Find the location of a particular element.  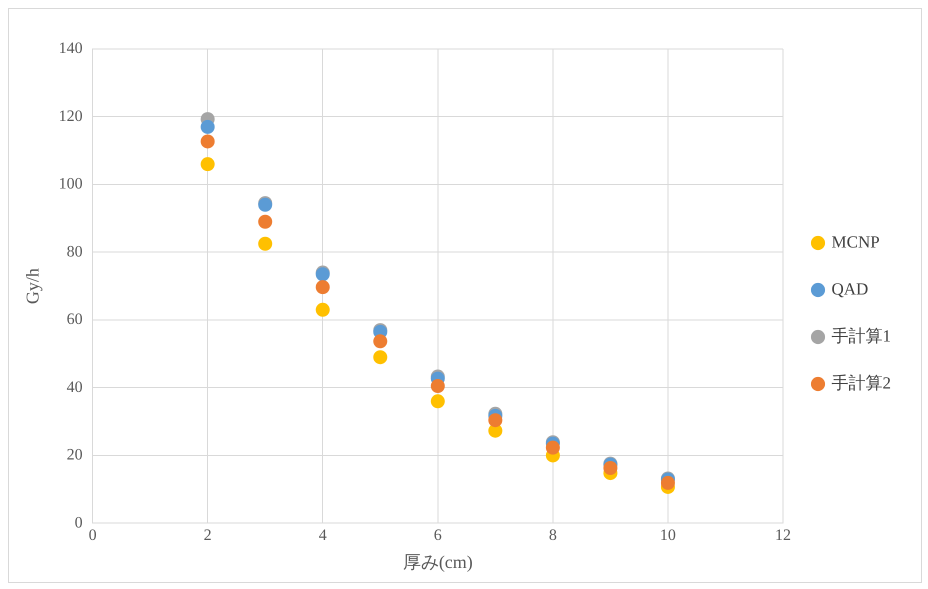

x-tick-label: 2 is located at coordinates (208, 535).